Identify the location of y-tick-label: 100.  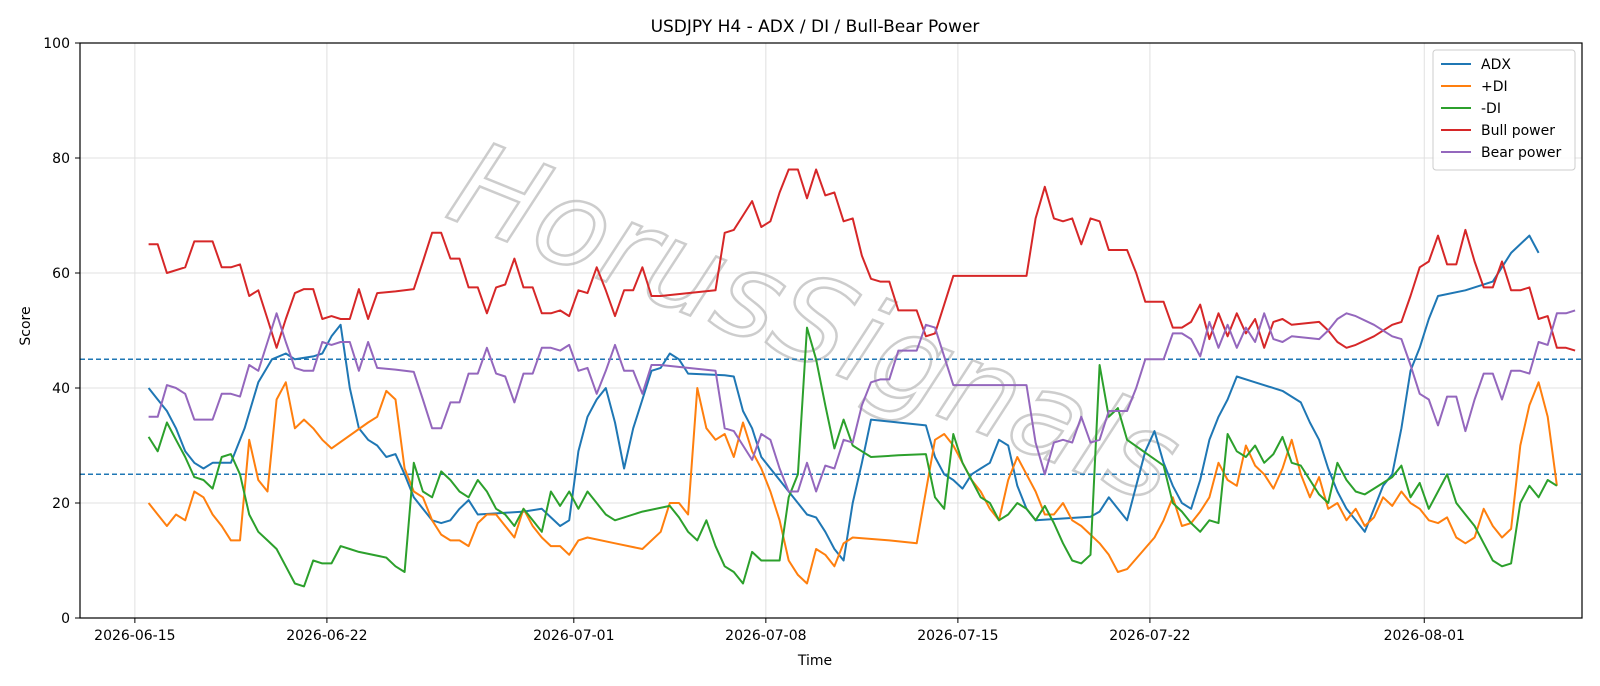
(56, 44).